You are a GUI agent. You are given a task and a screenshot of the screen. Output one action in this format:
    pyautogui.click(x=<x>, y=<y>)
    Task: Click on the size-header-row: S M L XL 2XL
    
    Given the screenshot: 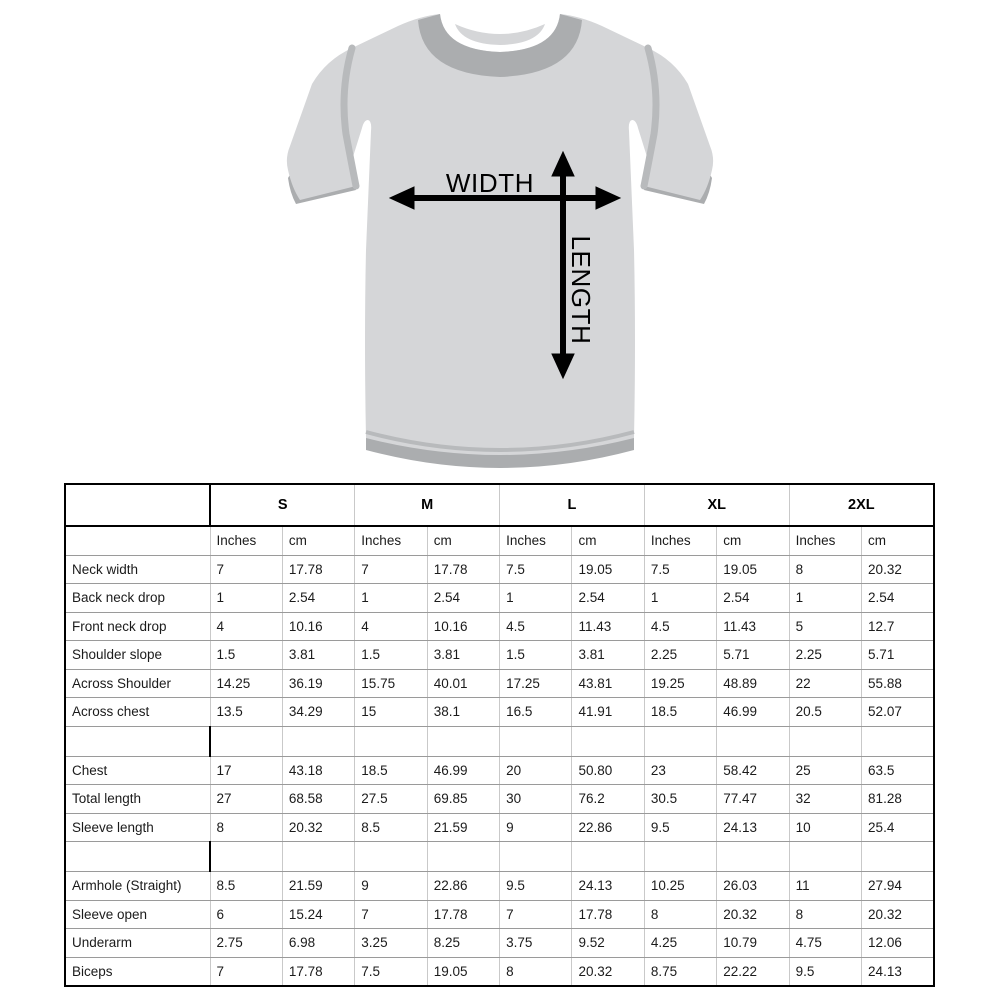 What is the action you would take?
    pyautogui.click(x=500, y=505)
    